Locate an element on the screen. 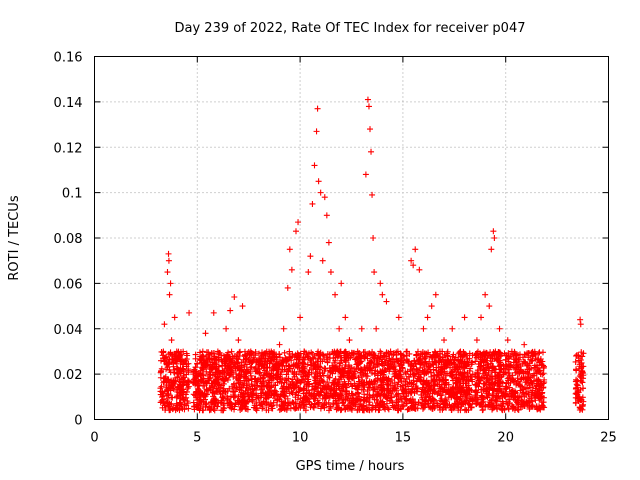 The height and width of the screenshot is (480, 640). y-tick-label: 0.1 is located at coordinates (72, 194).